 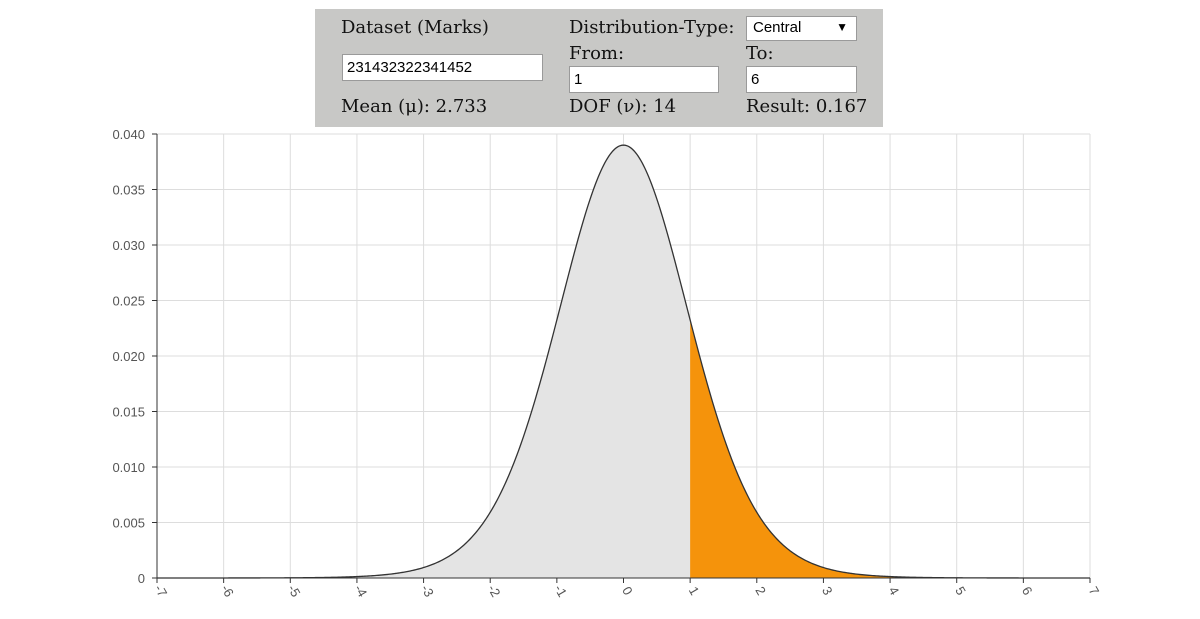 What do you see at coordinates (128, 523) in the screenshot?
I see `y-tick-label: 0.005` at bounding box center [128, 523].